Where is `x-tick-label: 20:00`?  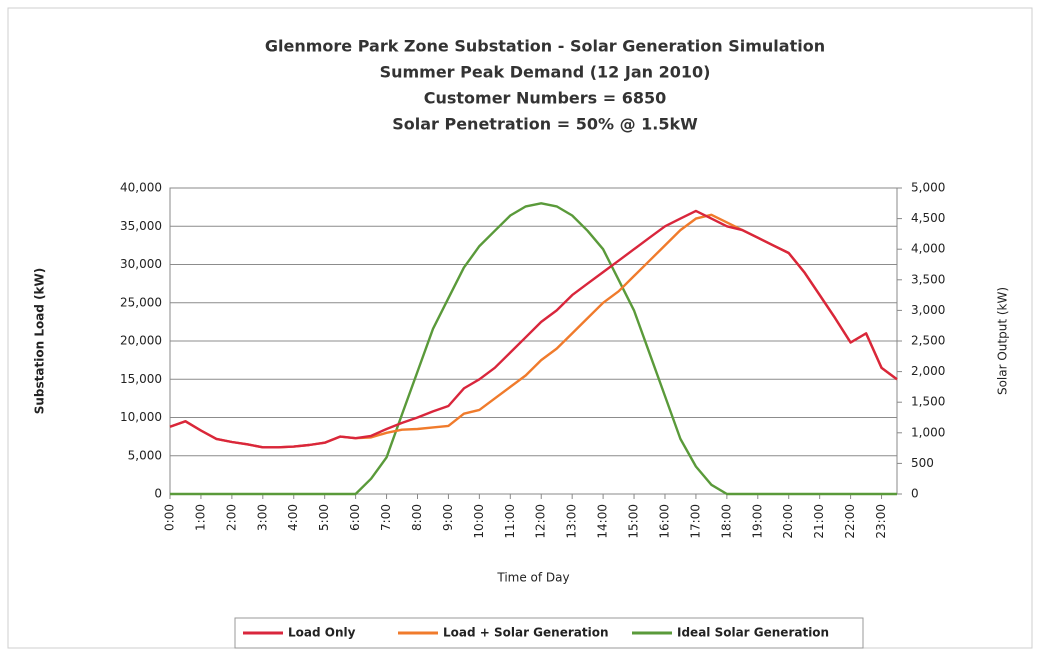 x-tick-label: 20:00 is located at coordinates (788, 521).